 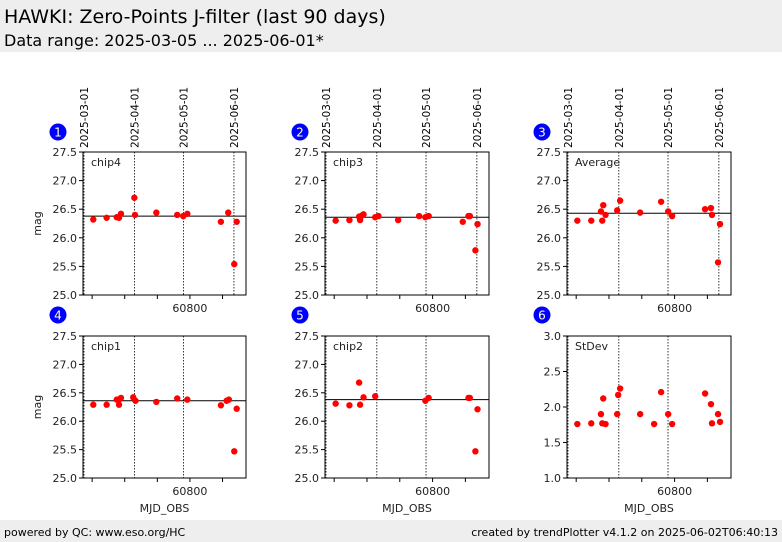 What do you see at coordinates (553, 478) in the screenshot?
I see `y-tick-label: 1.0` at bounding box center [553, 478].